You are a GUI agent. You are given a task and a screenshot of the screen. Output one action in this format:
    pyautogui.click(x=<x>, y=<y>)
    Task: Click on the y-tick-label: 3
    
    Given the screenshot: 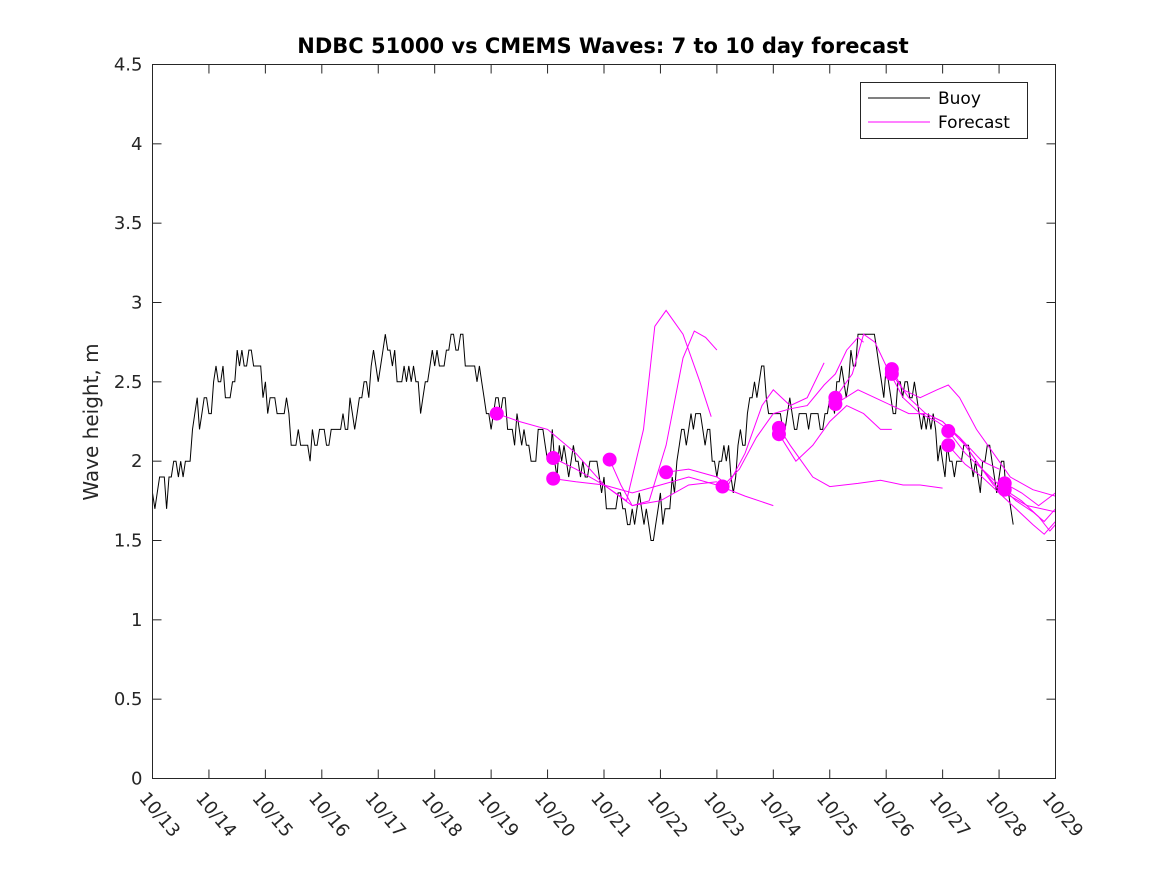 What is the action you would take?
    pyautogui.click(x=136, y=303)
    